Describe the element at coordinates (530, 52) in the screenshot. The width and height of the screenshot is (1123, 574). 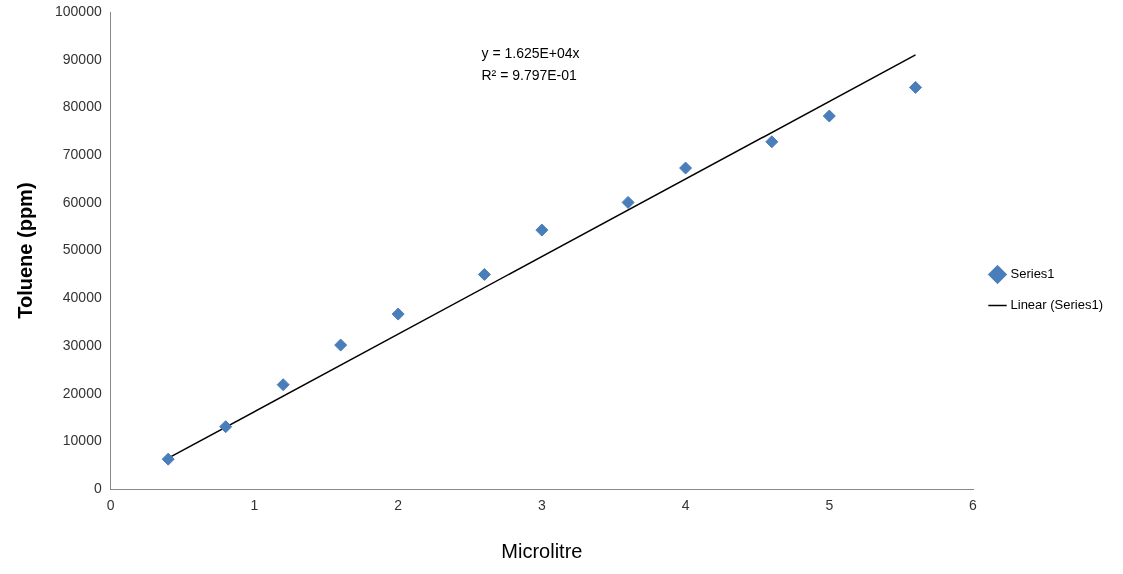
I see `annotation: y = 1.625E+04x` at that location.